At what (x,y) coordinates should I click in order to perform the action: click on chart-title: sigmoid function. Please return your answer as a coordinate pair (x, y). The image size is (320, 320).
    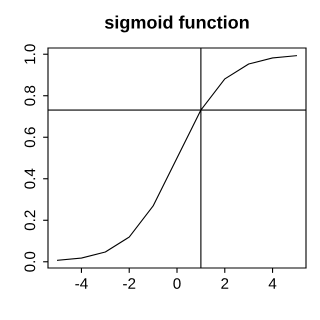
    Looking at the image, I should click on (176, 23).